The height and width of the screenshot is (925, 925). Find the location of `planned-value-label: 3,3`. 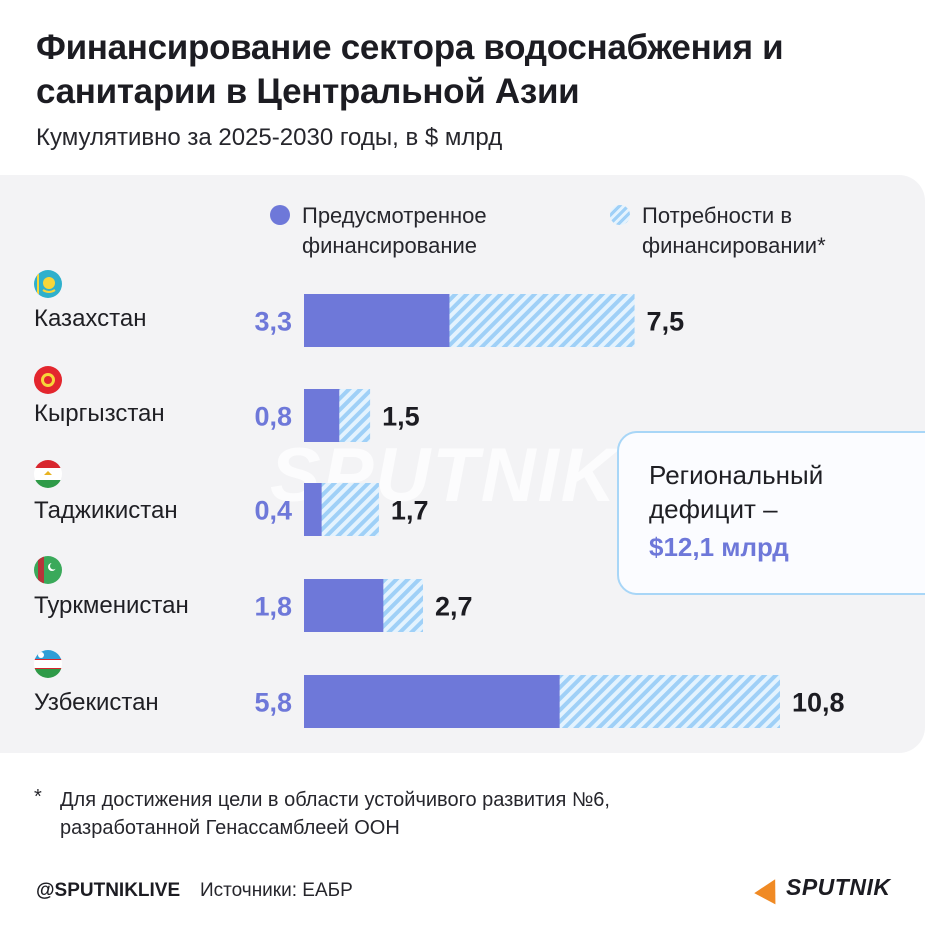

planned-value-label: 3,3 is located at coordinates (273, 322).